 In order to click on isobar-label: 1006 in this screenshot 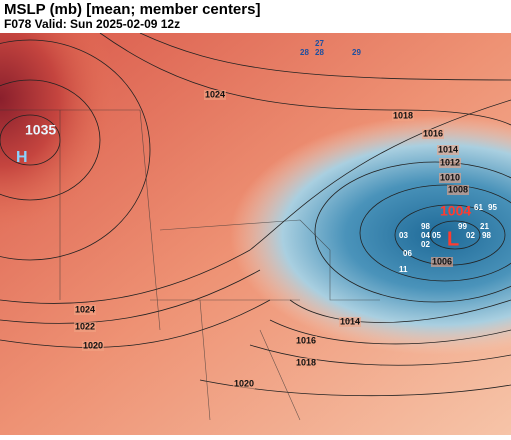, I will do `click(442, 261)`.